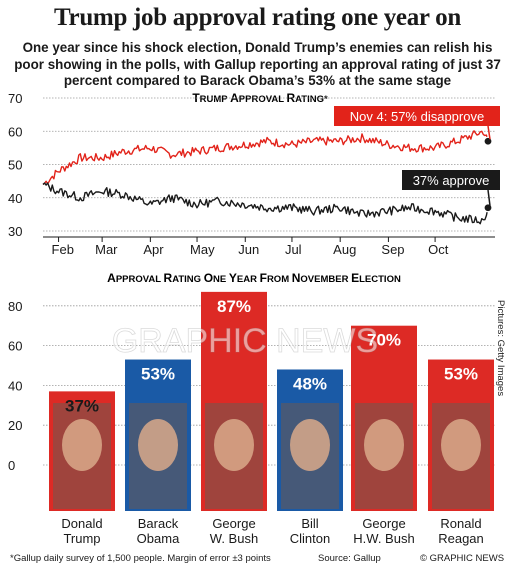  I want to click on line-x-tick-label: Jun, so click(248, 249).